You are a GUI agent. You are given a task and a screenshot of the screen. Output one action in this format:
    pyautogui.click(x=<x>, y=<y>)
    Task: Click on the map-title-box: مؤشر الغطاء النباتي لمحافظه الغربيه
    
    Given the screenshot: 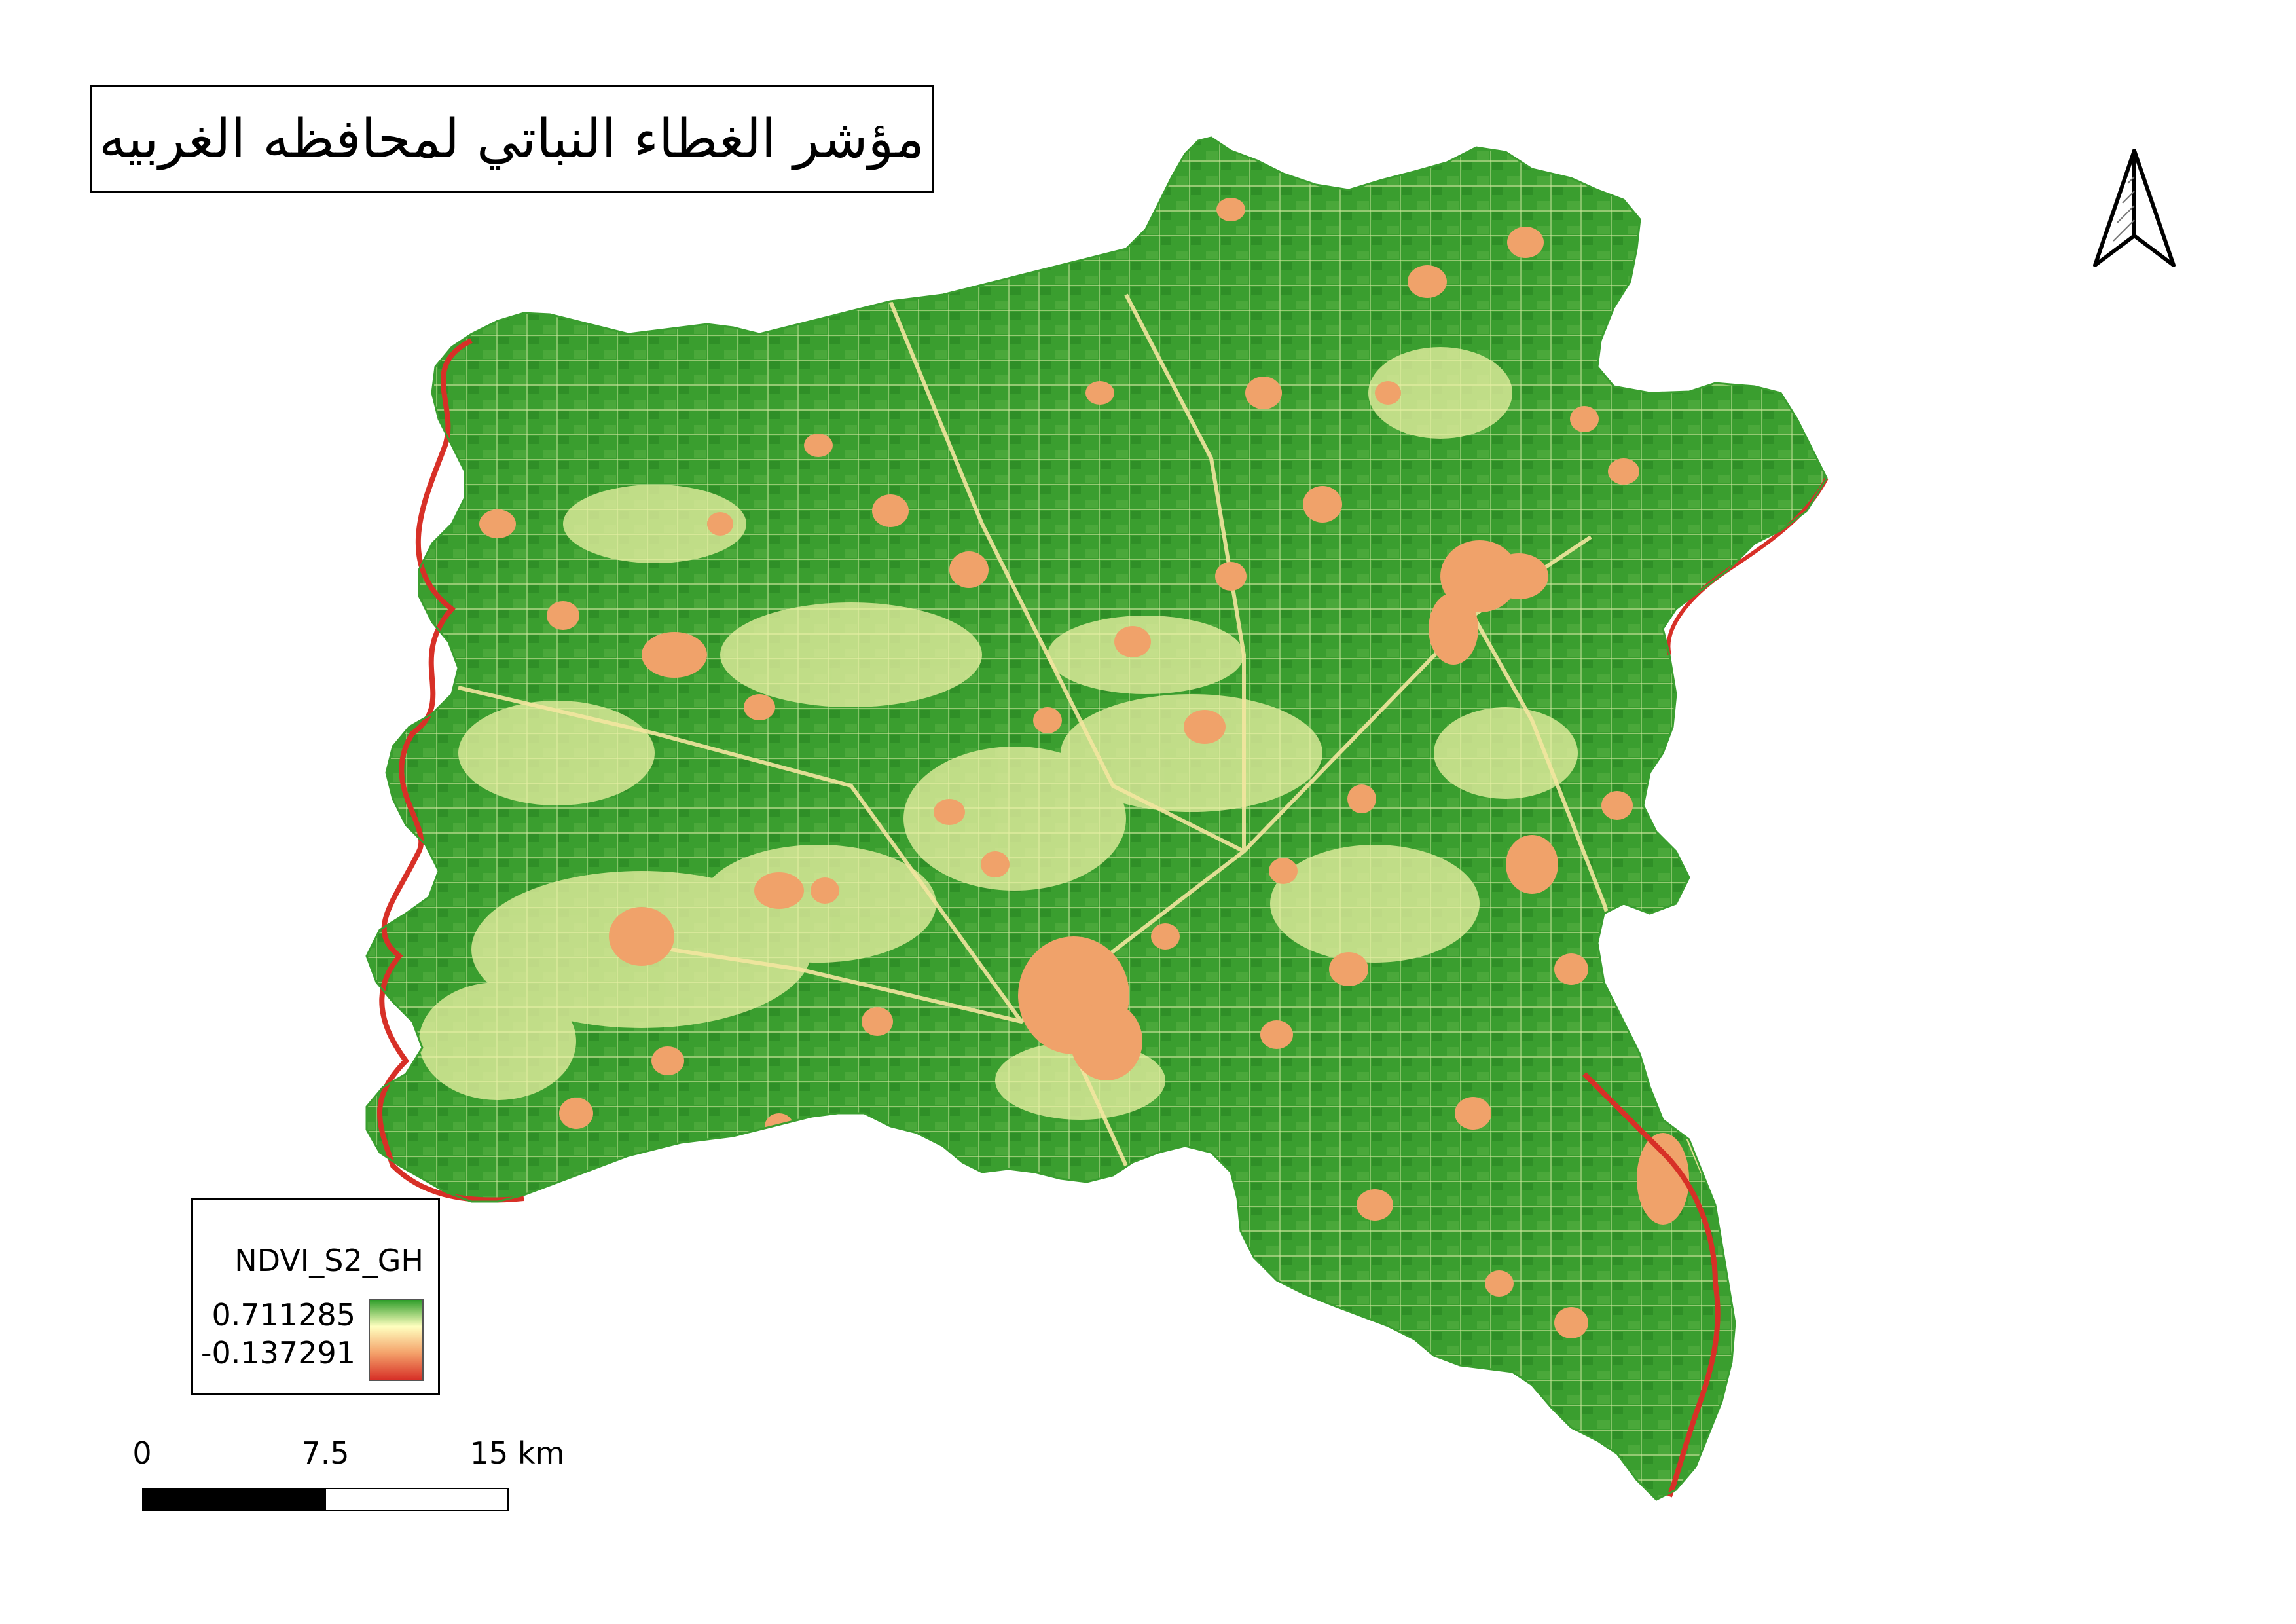 What is the action you would take?
    pyautogui.click(x=512, y=139)
    